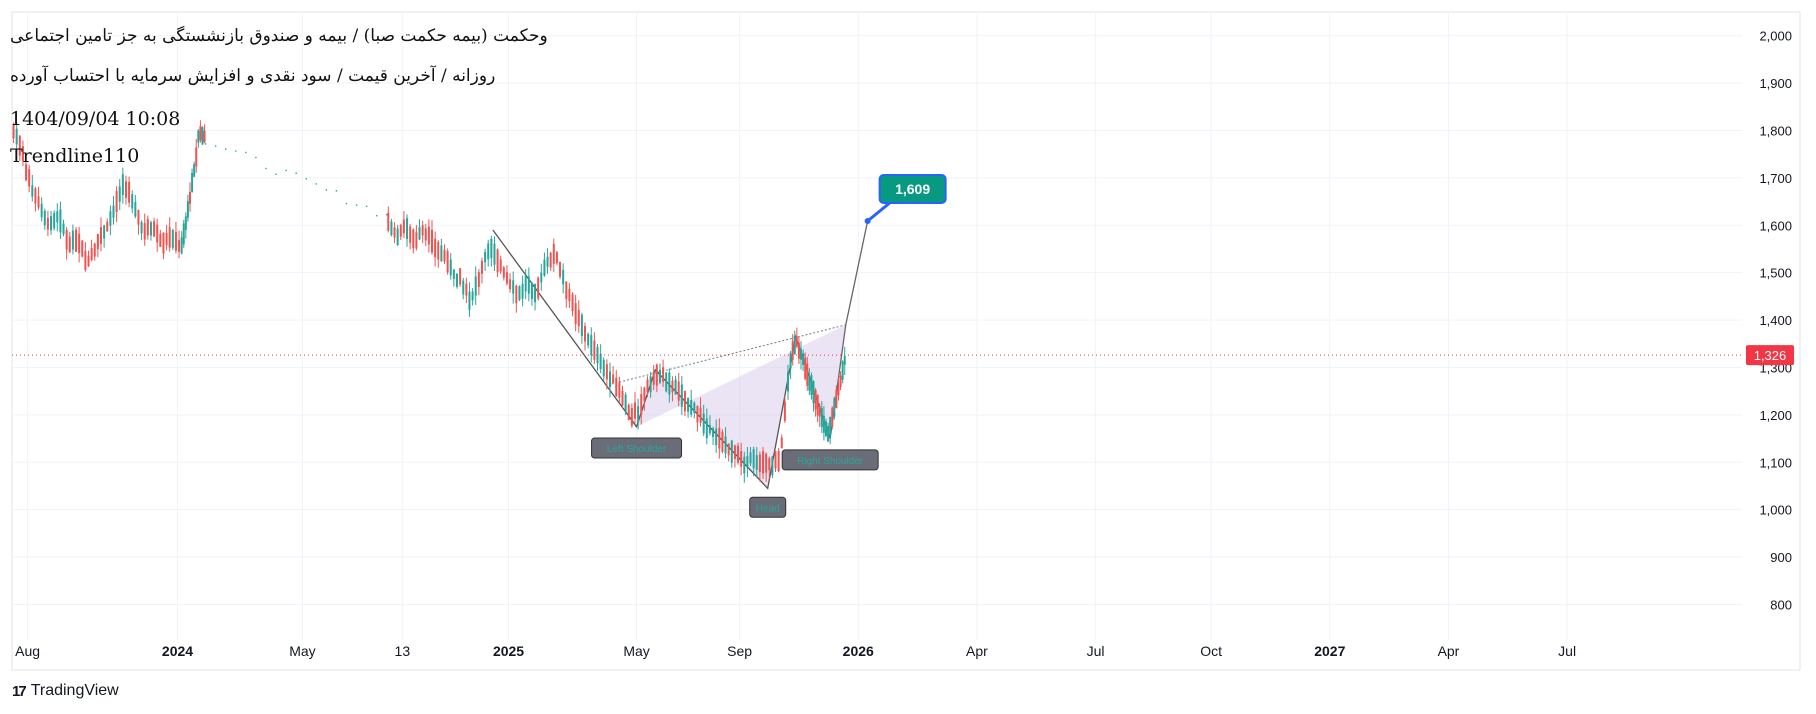 The width and height of the screenshot is (1816, 714). What do you see at coordinates (1775, 510) in the screenshot?
I see `y-tick-label: 1,000` at bounding box center [1775, 510].